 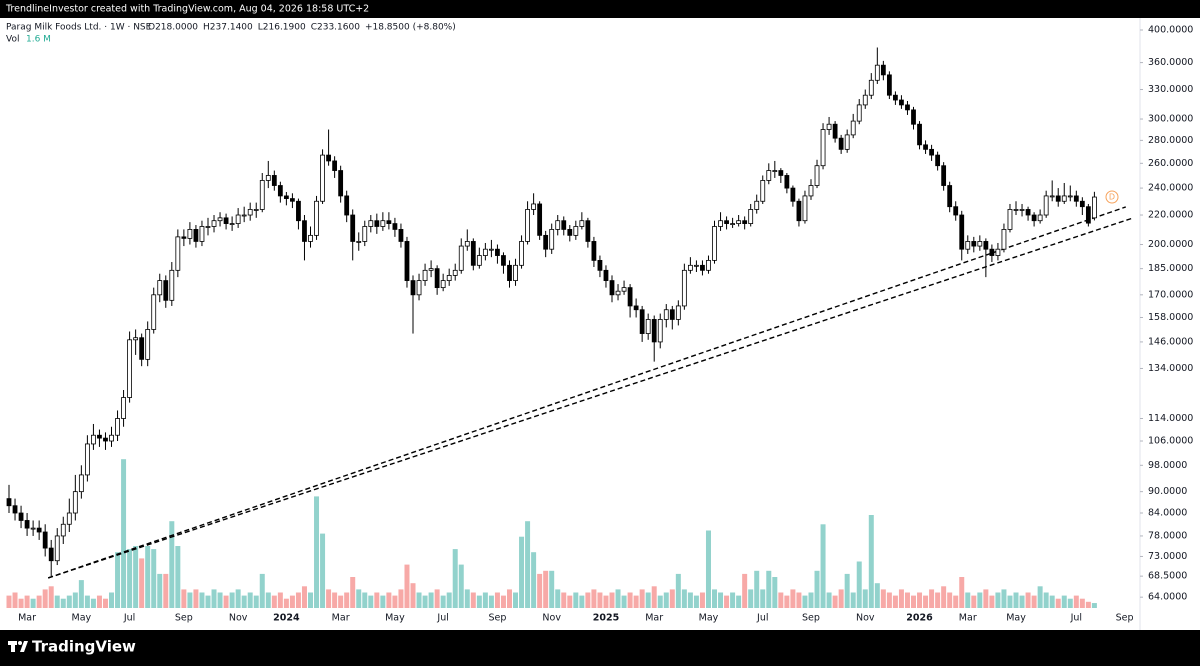 I want to click on dividend-marker, so click(x=1112, y=197).